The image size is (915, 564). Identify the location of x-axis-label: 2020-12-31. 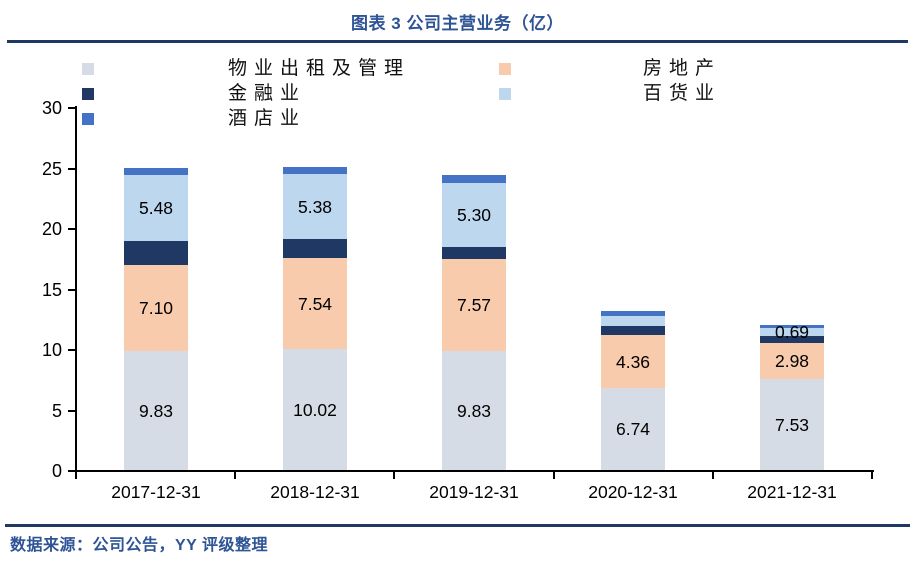
(633, 492).